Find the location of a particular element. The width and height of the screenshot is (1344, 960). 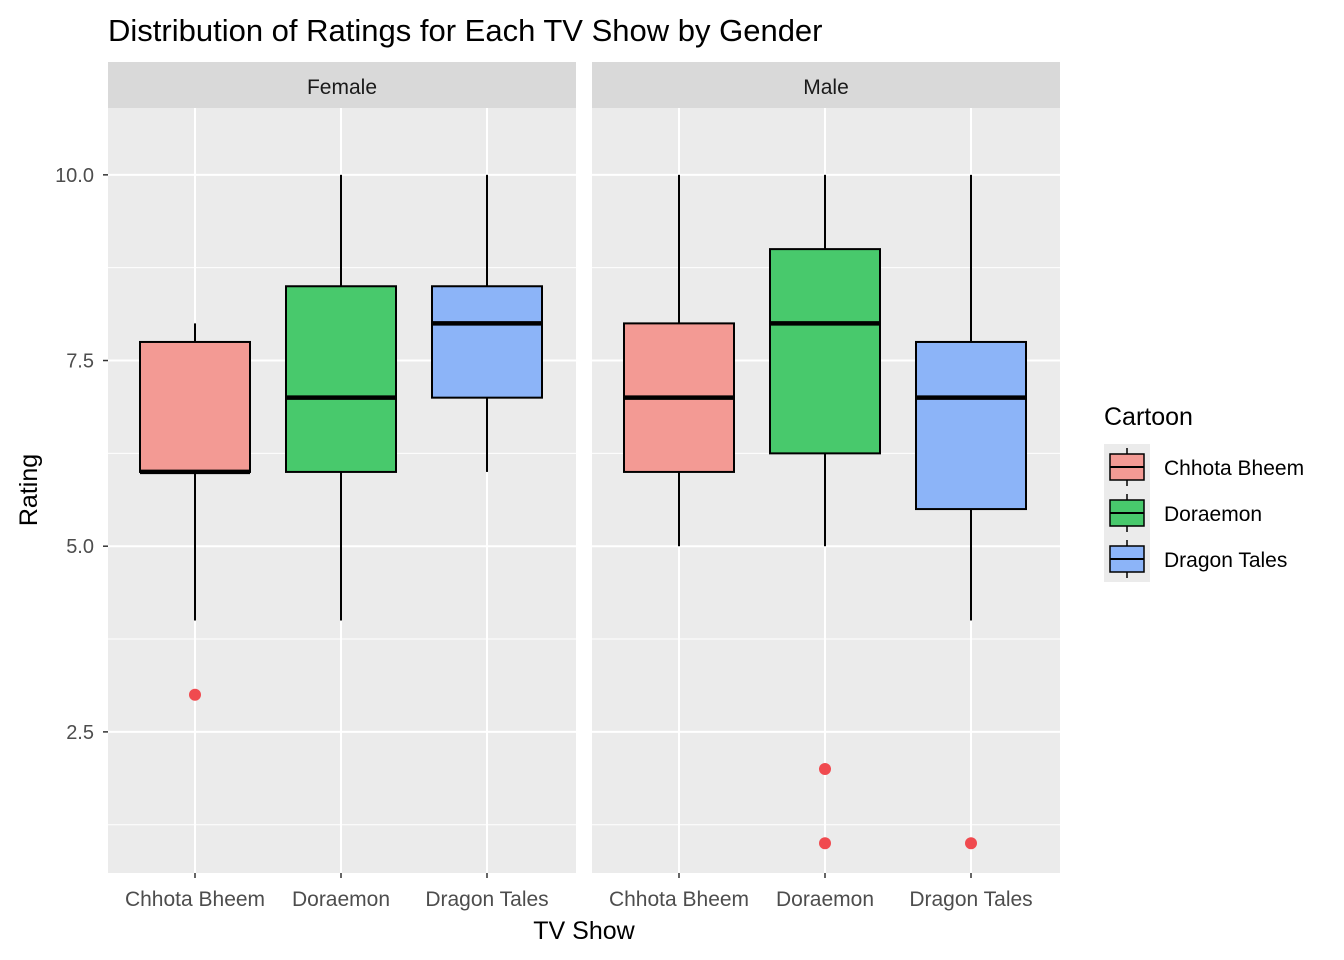

legend-entry: Doraemon is located at coordinates (1183, 513).